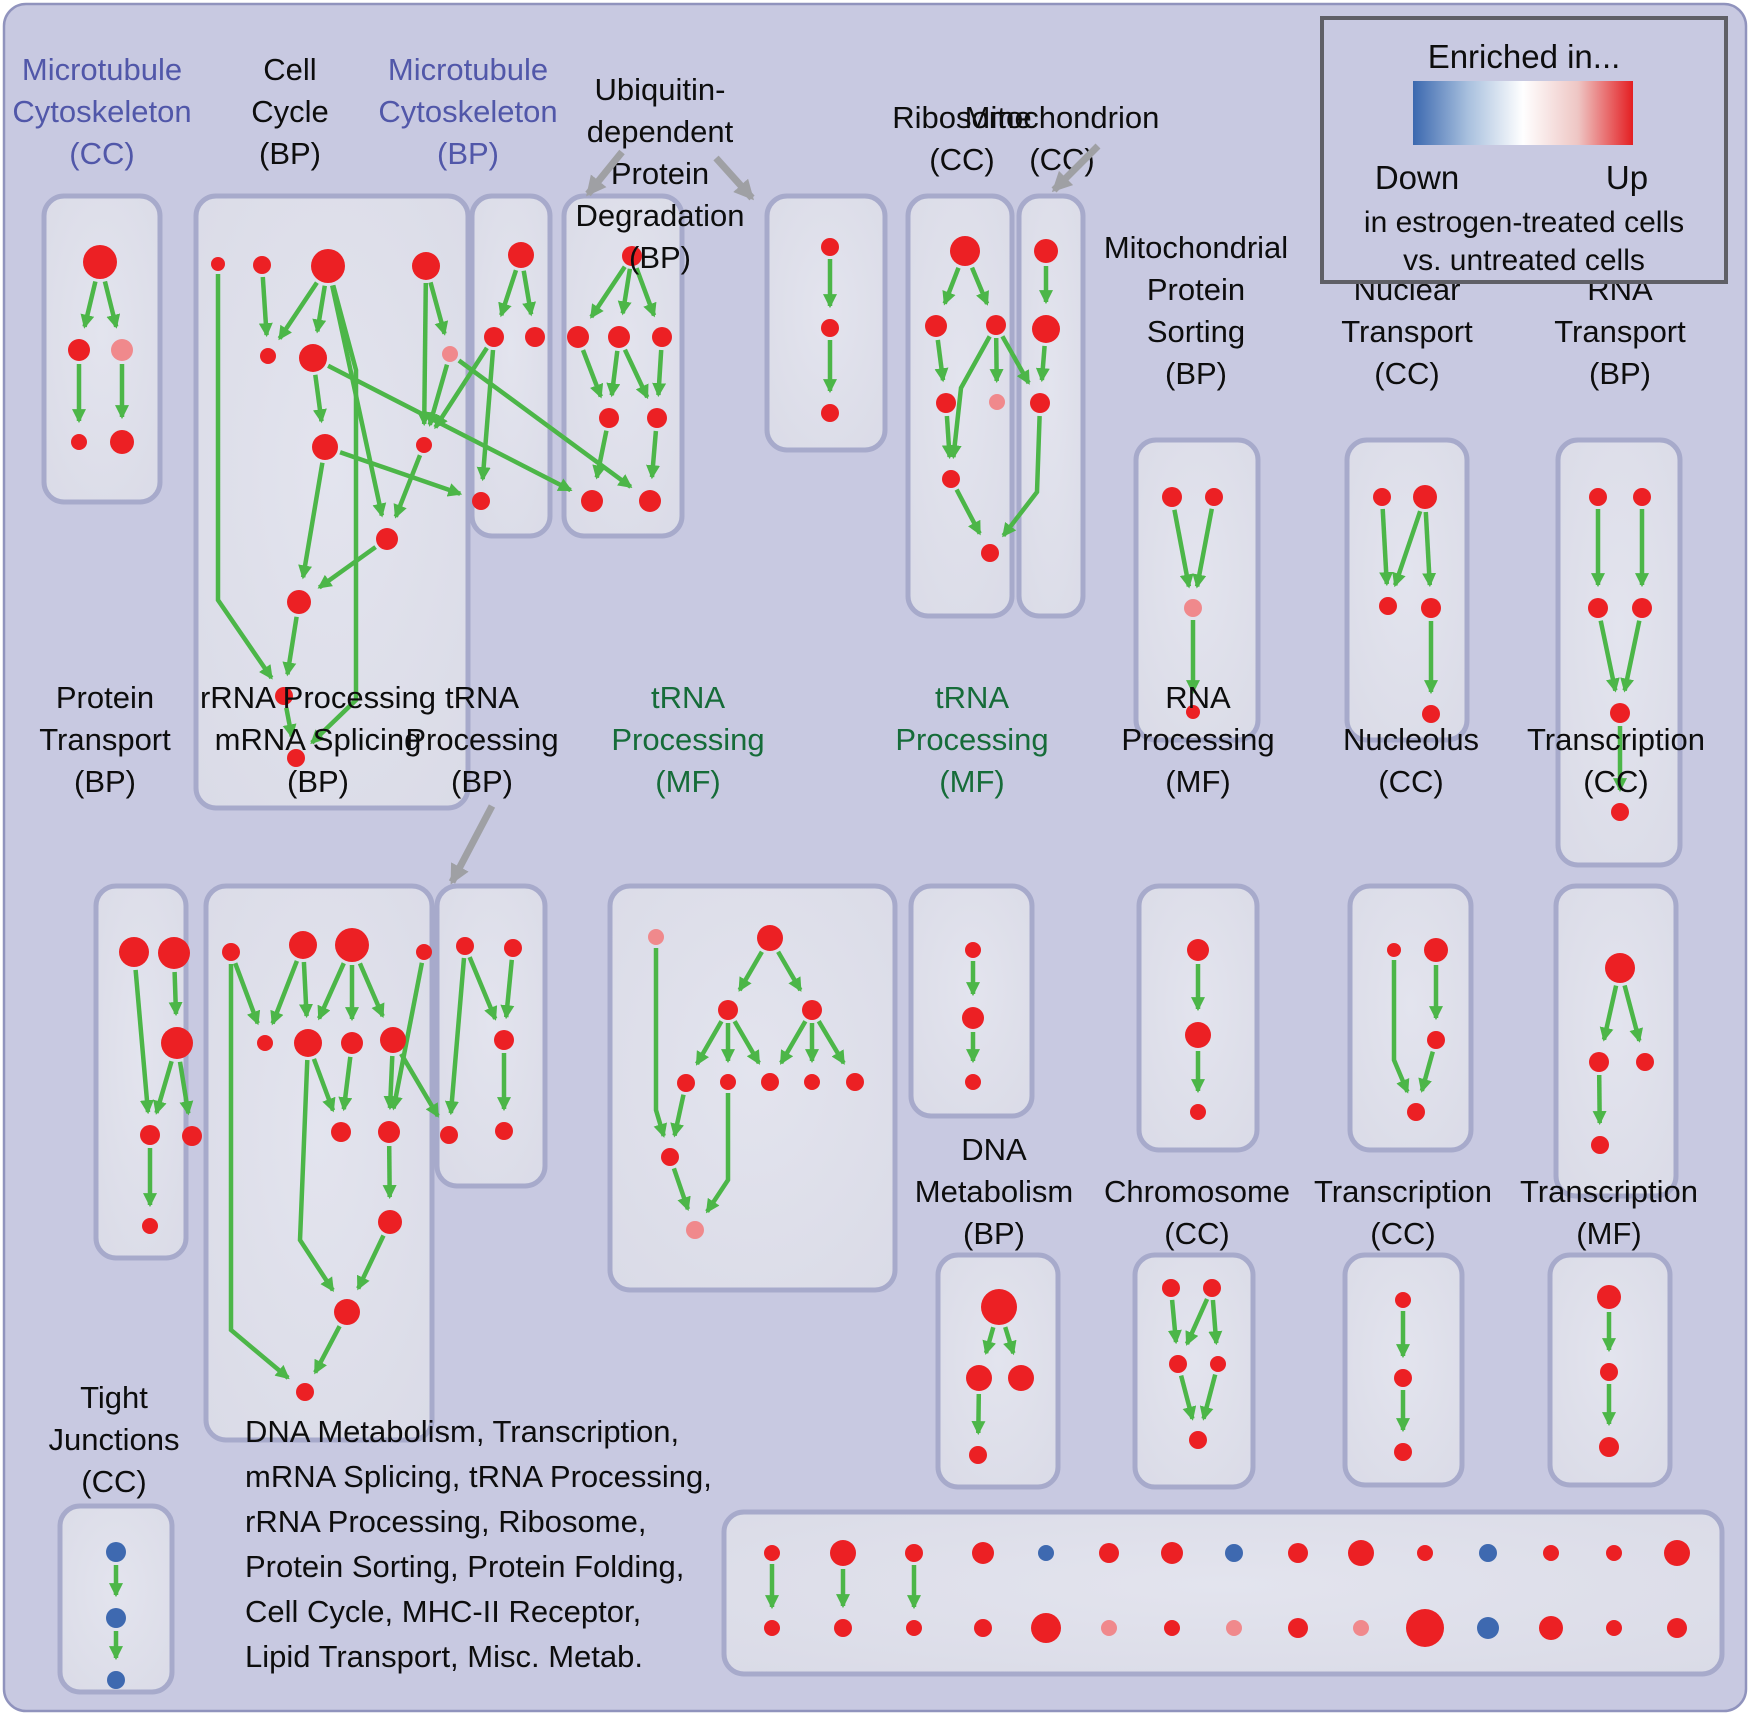 Image resolution: width=1750 pixels, height=1715 pixels. I want to click on node-microtubule-cc-c, so click(122, 350).